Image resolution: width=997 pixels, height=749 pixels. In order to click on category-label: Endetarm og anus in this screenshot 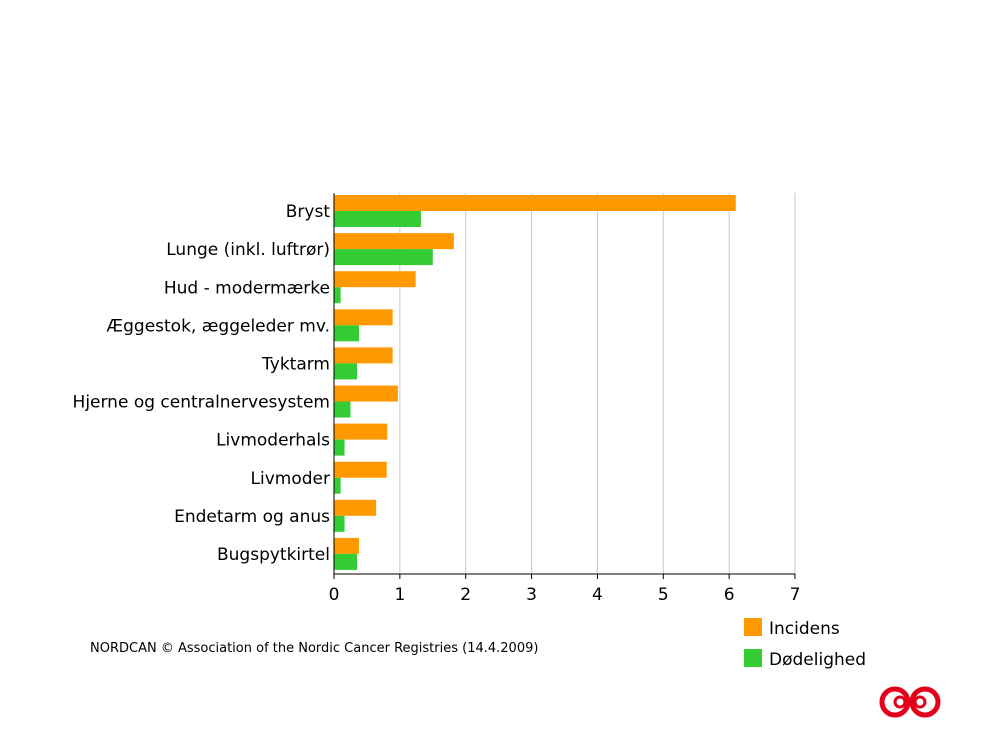, I will do `click(252, 517)`.